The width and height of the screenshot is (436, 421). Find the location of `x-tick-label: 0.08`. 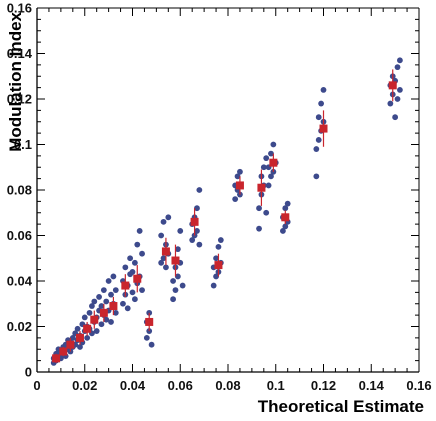

x-tick-label: 0.08 is located at coordinates (227, 385).